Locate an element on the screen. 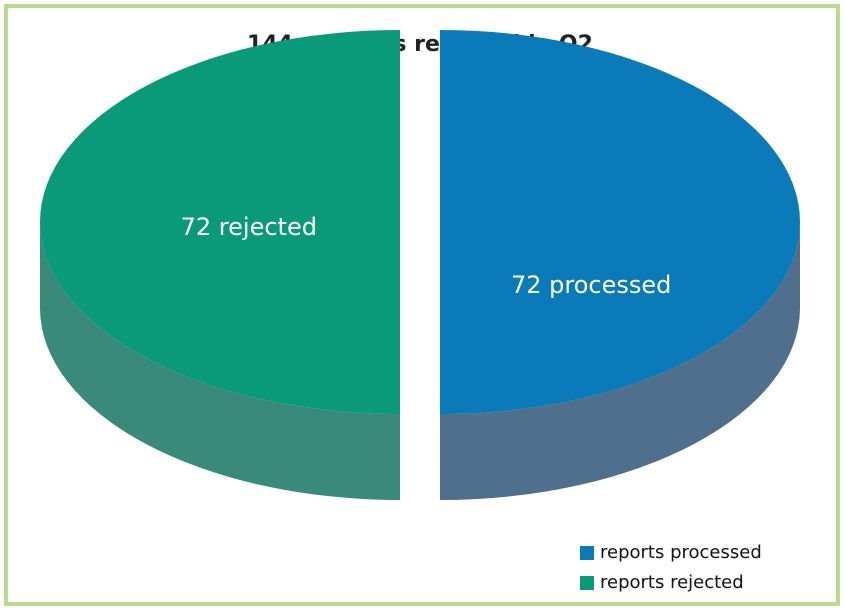  legend-label: reports processed is located at coordinates (681, 552).